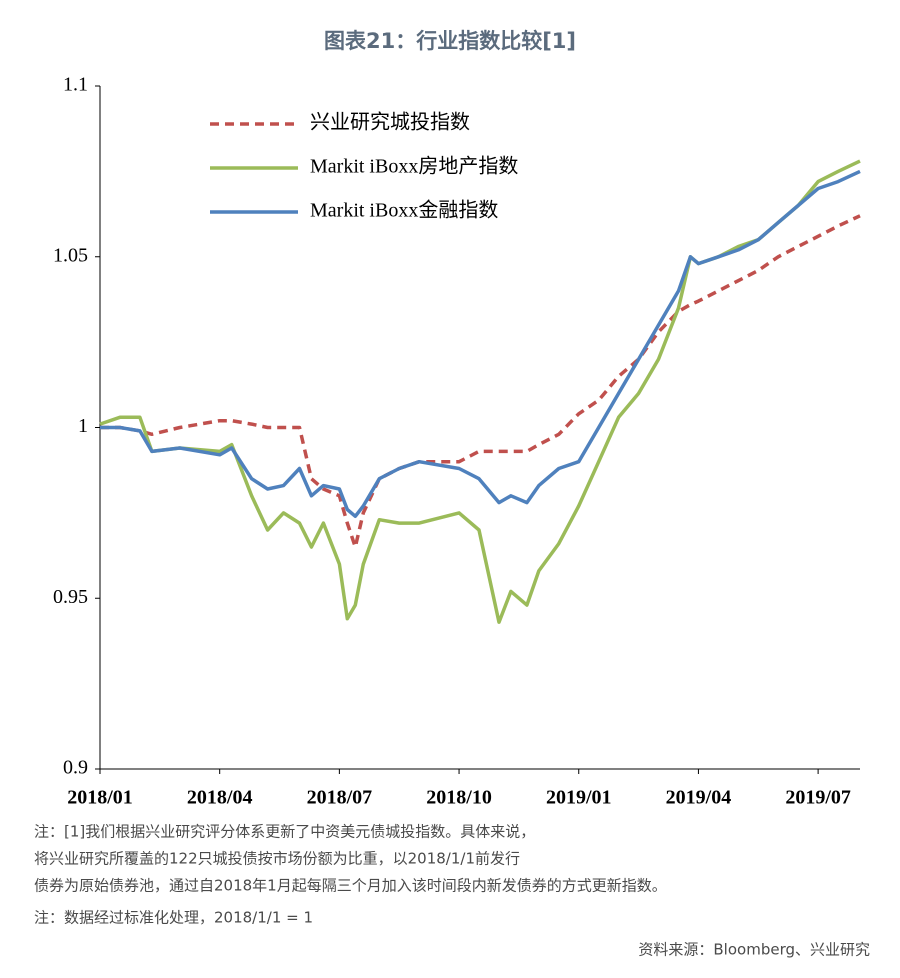 The height and width of the screenshot is (978, 900). What do you see at coordinates (699, 798) in the screenshot?
I see `x-tick-label: 2019/04` at bounding box center [699, 798].